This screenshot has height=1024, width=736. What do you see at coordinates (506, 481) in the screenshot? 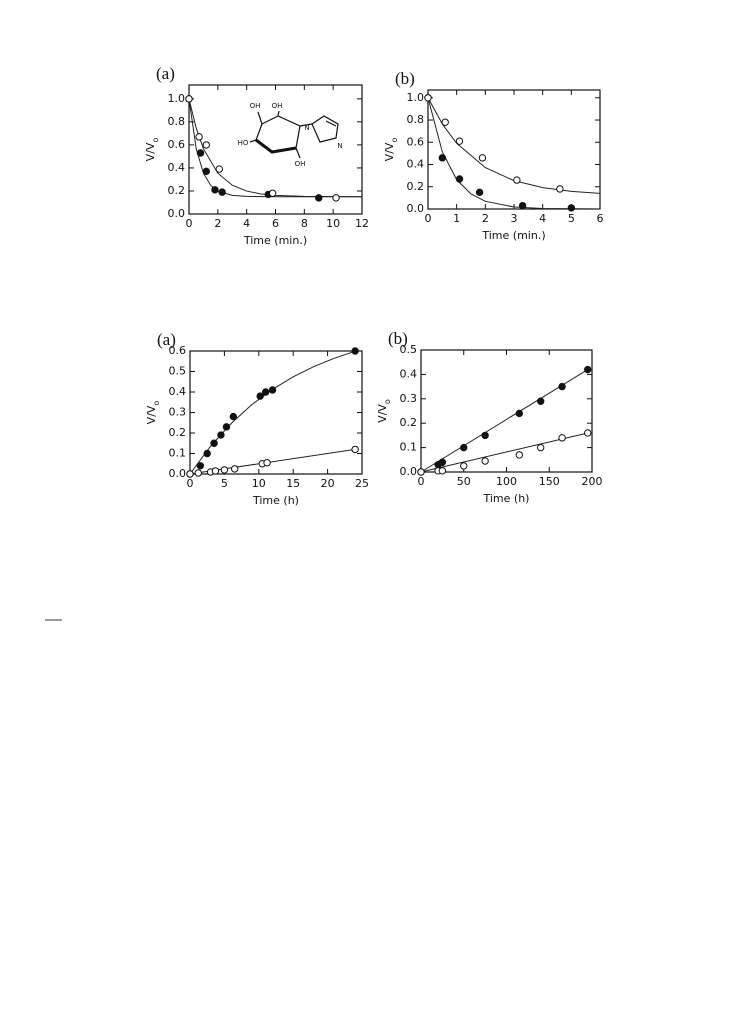
I see `x-tick-label: 100` at bounding box center [506, 481].